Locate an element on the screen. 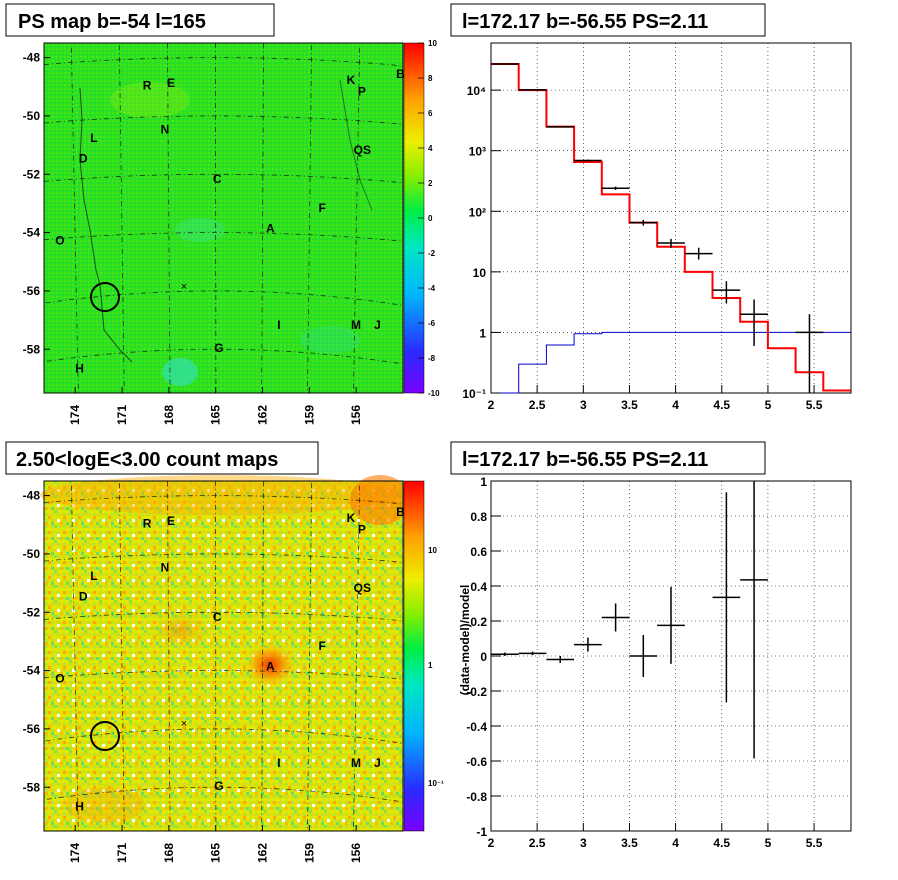  source-label-e: E is located at coordinates (171, 83).